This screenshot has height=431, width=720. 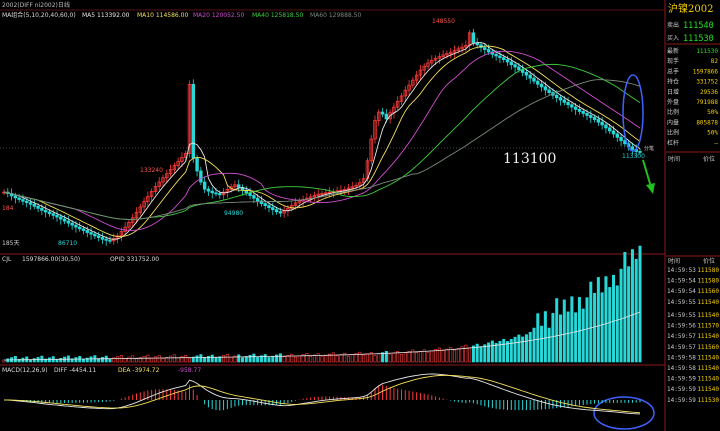 What do you see at coordinates (673, 112) in the screenshot?
I see `sidebar-row-label: 比例` at bounding box center [673, 112].